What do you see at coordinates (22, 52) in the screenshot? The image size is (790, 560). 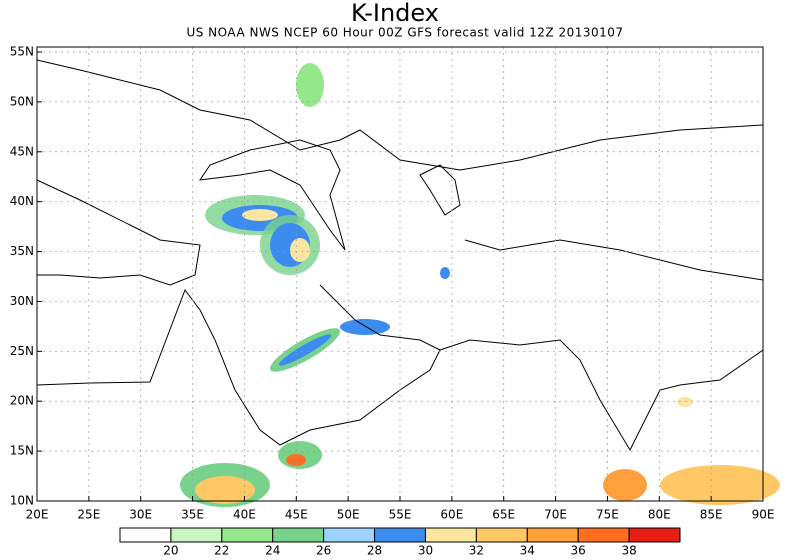 I see `lat-label: 55N` at bounding box center [22, 52].